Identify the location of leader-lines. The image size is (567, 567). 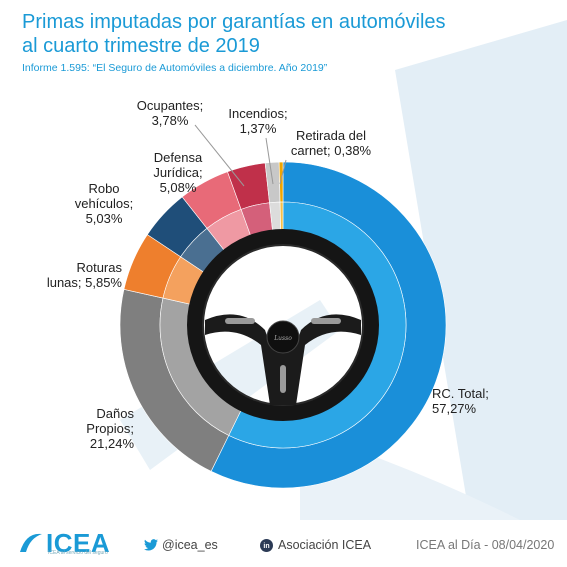
(240, 155).